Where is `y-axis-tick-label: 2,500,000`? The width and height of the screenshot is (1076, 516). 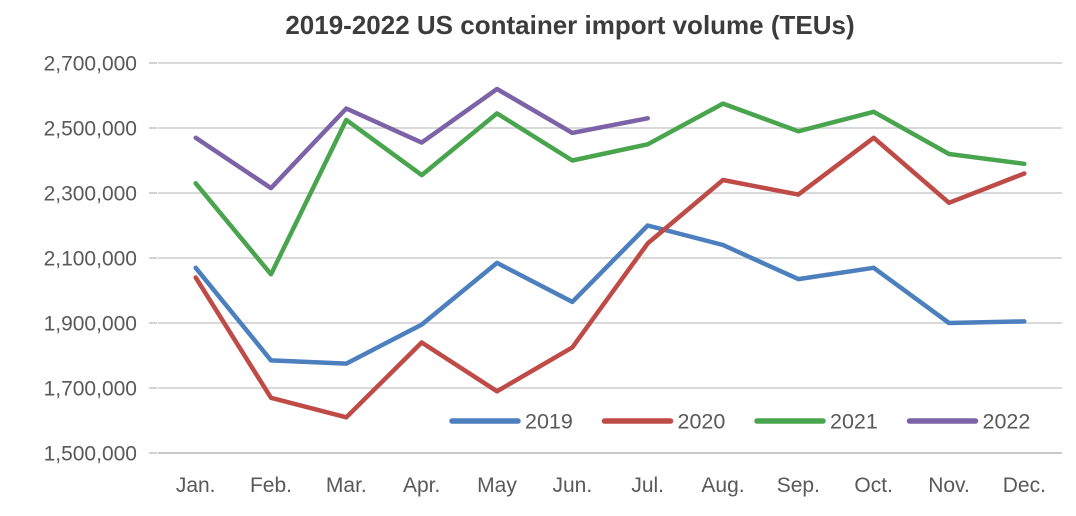 y-axis-tick-label: 2,500,000 is located at coordinates (90, 129).